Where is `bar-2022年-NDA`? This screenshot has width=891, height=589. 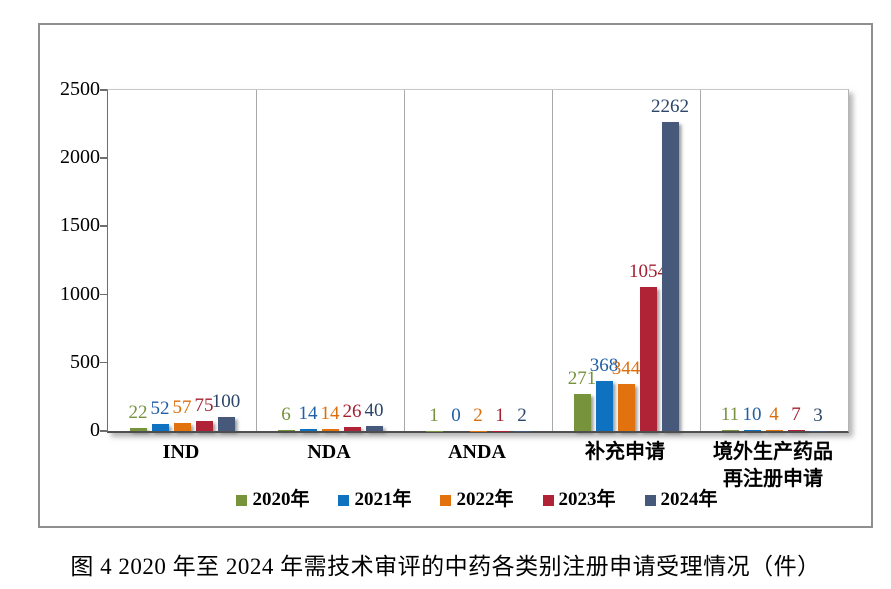 bar-2022年-NDA is located at coordinates (330, 430).